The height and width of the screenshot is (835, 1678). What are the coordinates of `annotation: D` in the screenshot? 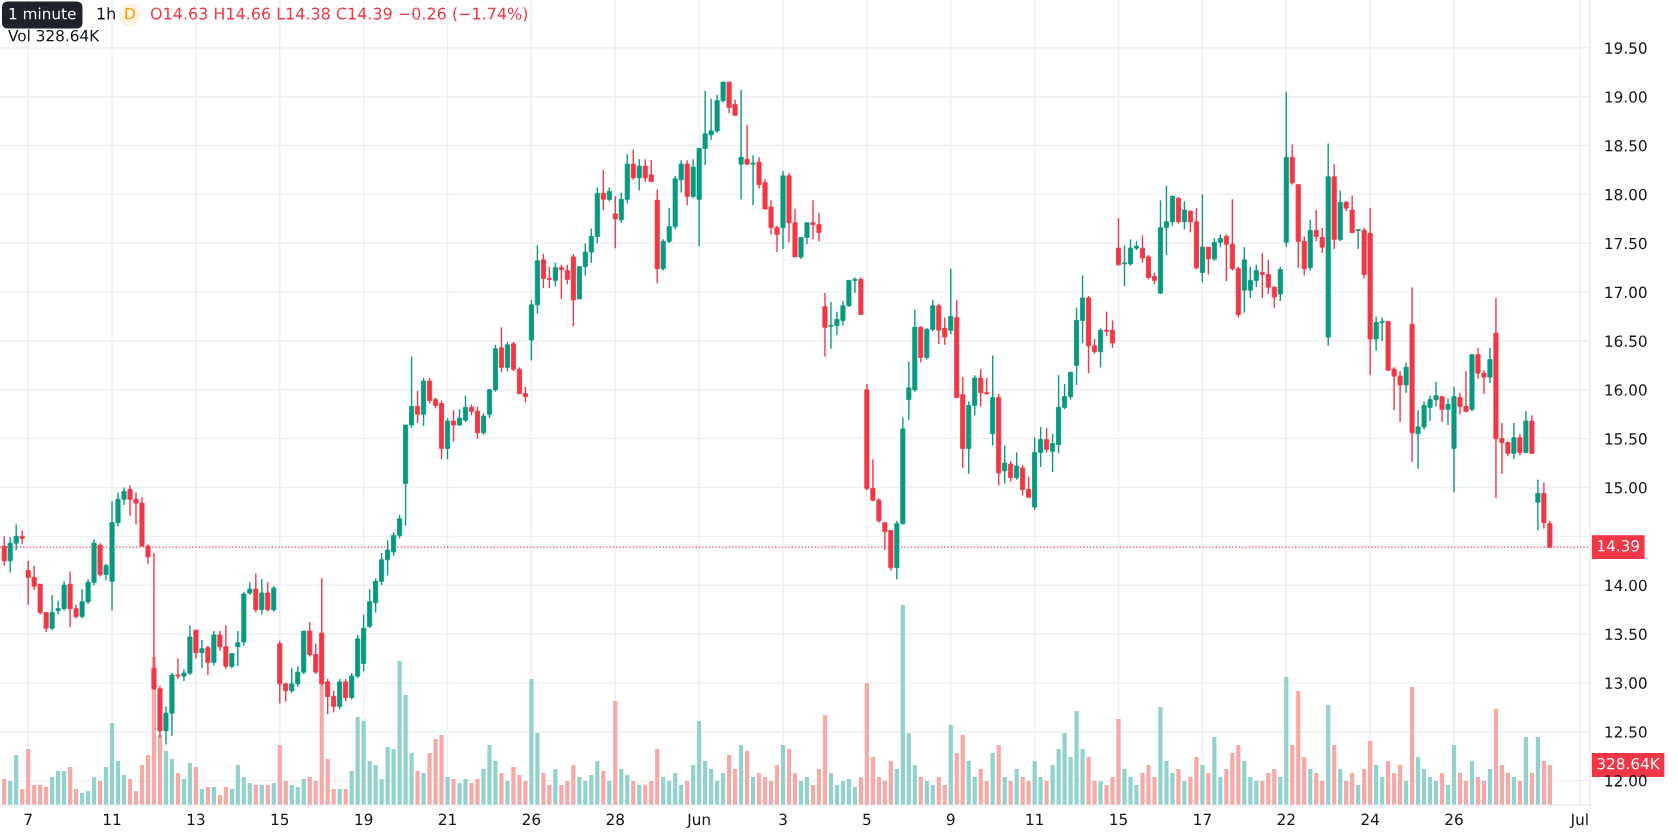 It's located at (130, 14).